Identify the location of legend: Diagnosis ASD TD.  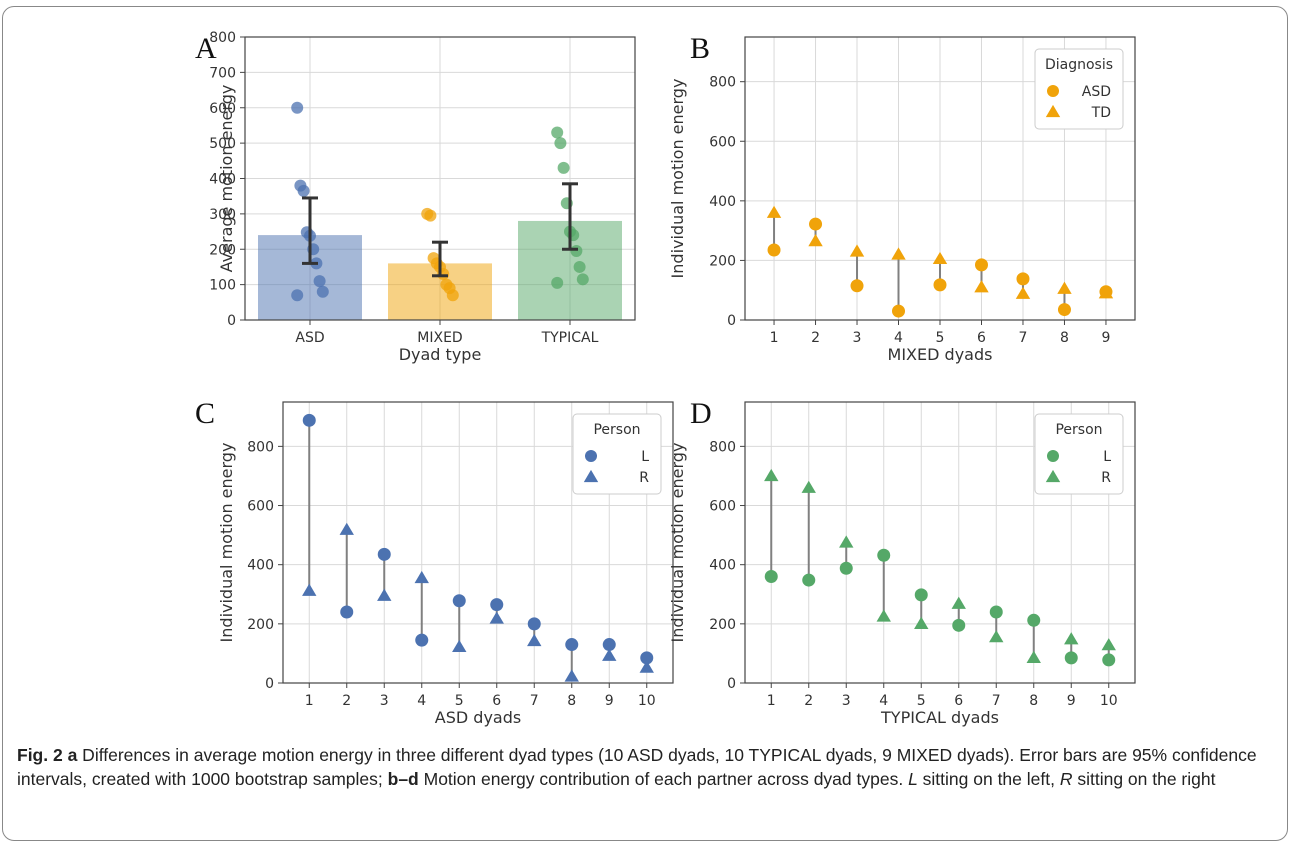
(1079, 89).